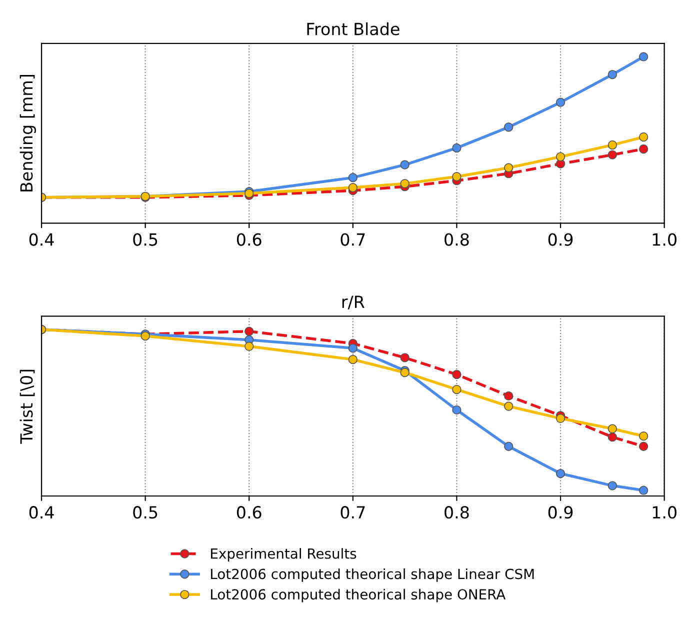 This screenshot has width=692, height=620. Describe the element at coordinates (353, 303) in the screenshot. I see `chart-title: r/R` at that location.